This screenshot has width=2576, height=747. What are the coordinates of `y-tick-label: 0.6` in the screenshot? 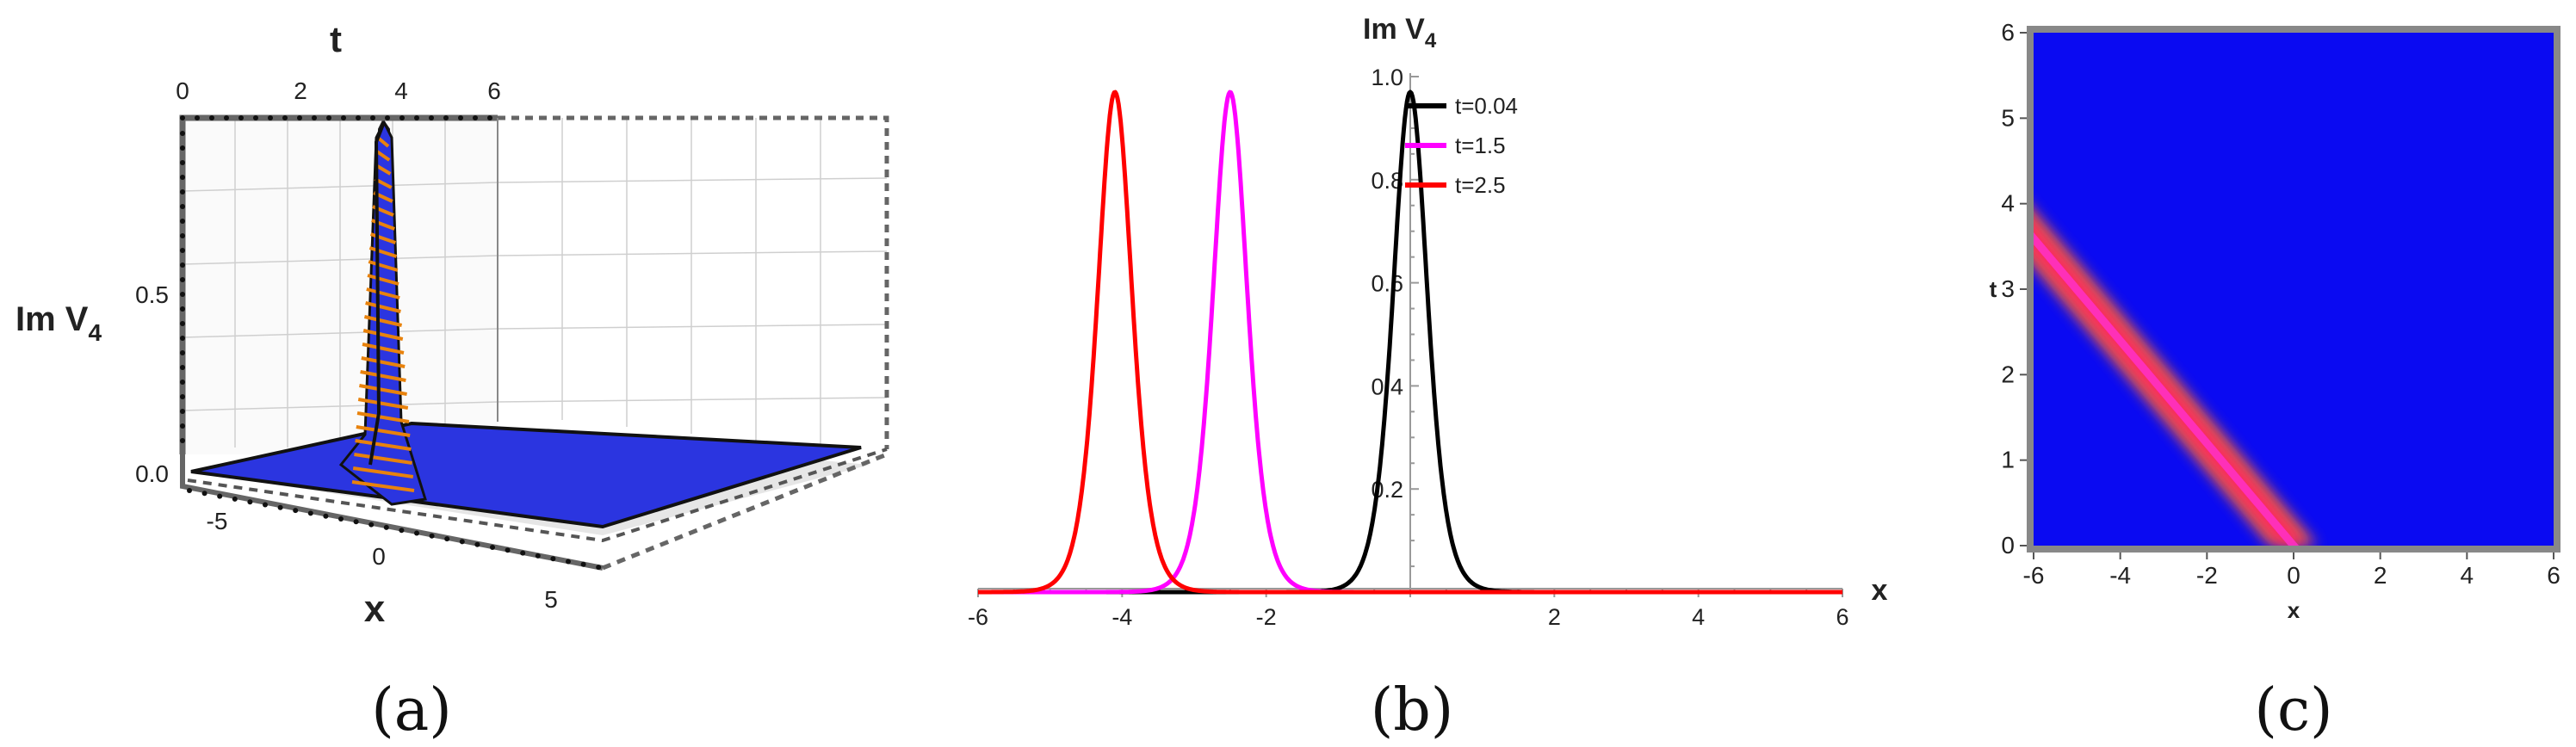 It's located at (1387, 284).